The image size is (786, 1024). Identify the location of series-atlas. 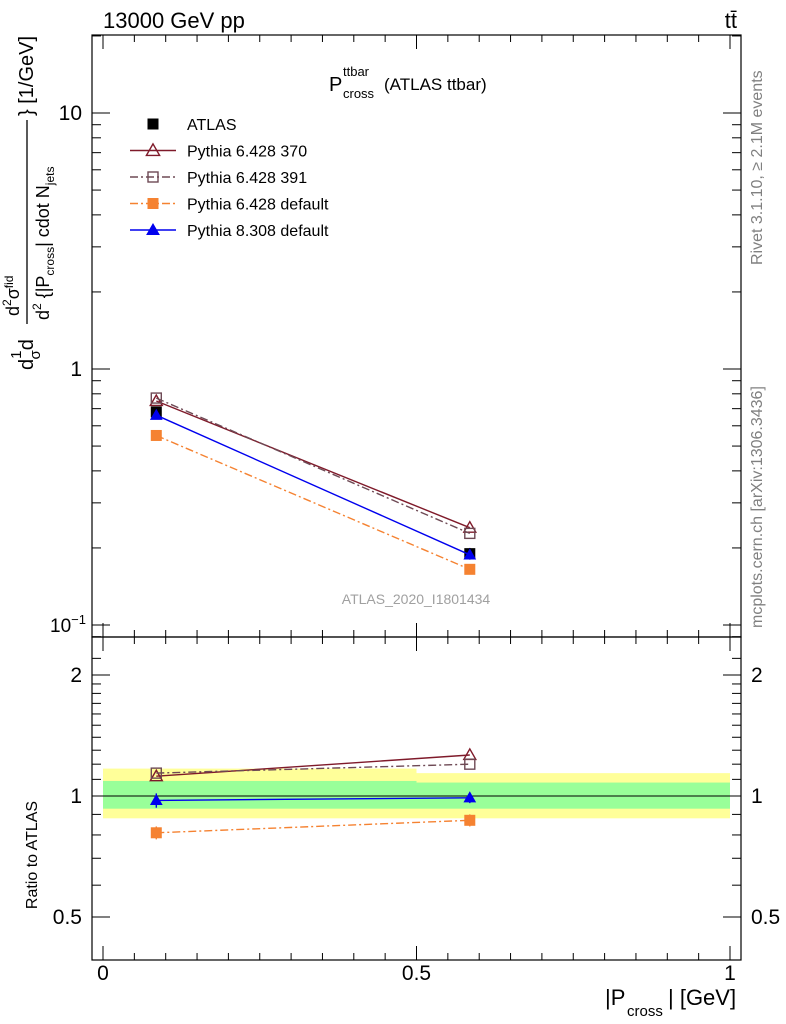
(313, 483).